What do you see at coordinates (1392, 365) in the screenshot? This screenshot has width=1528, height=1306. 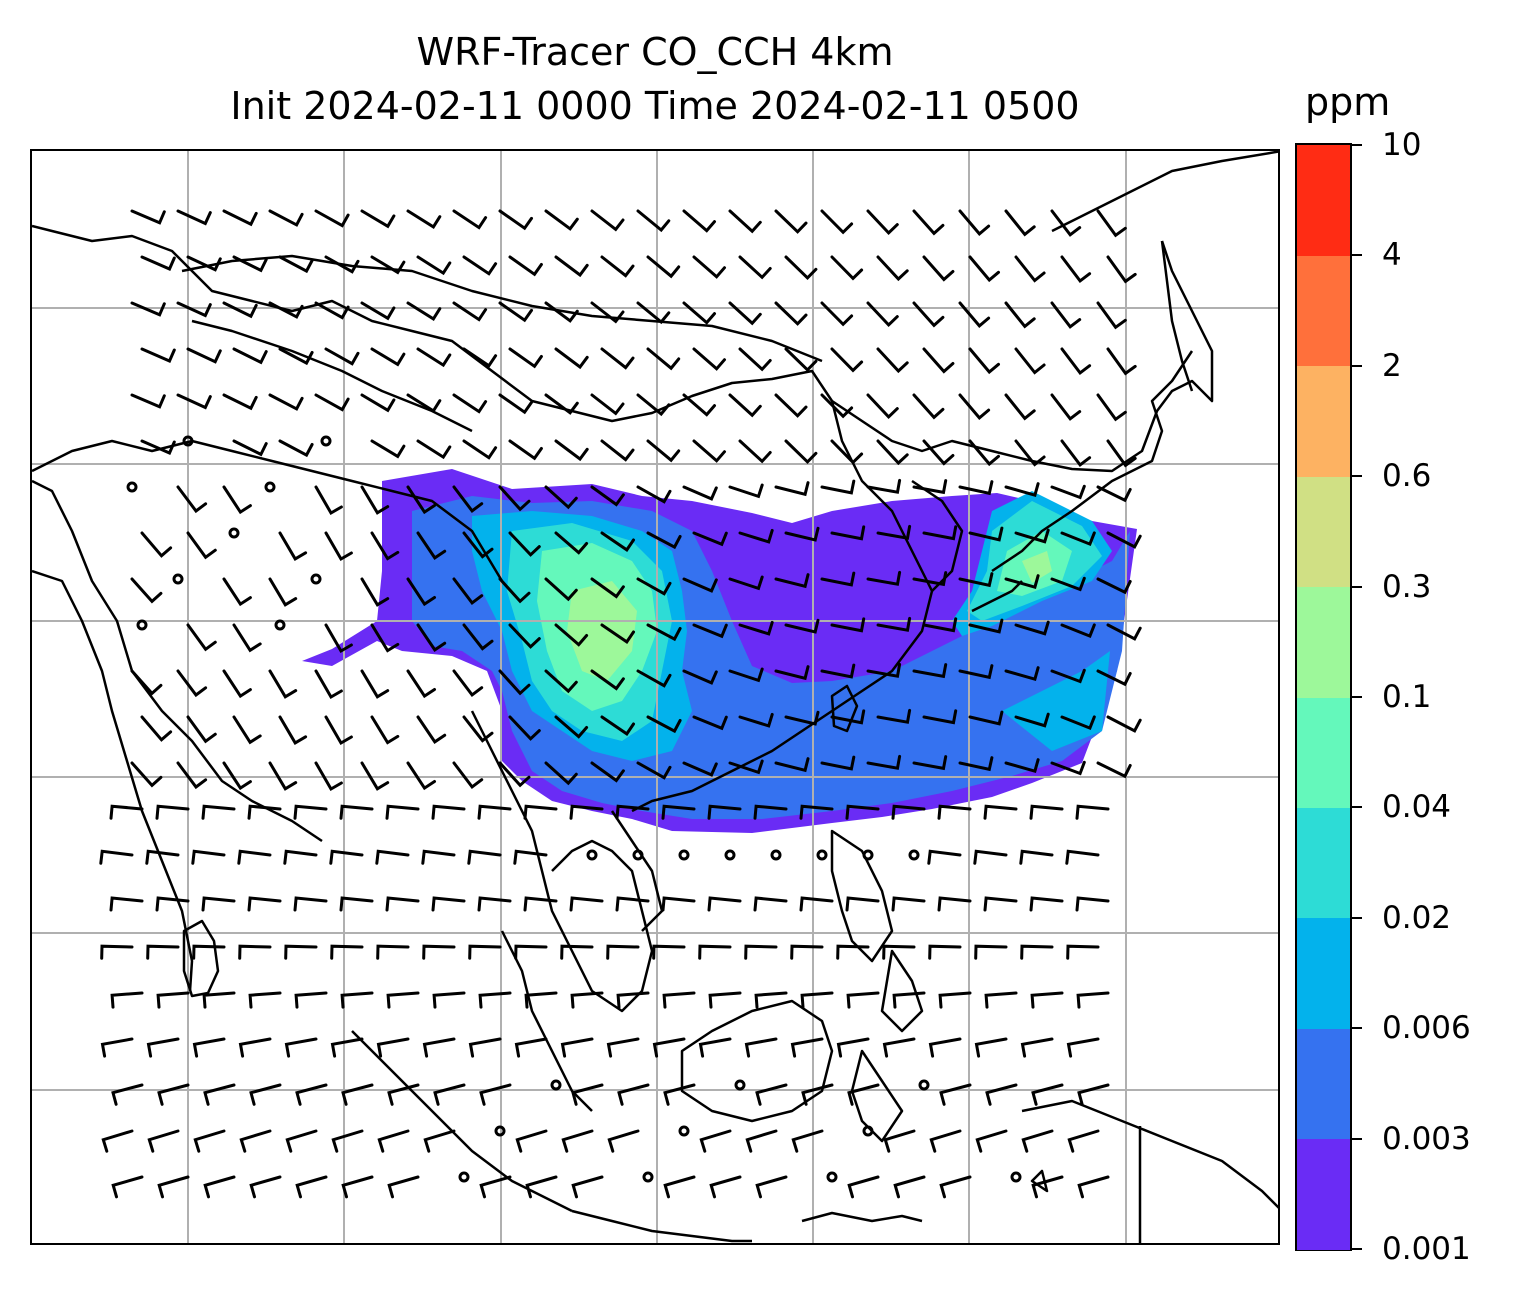 I see `colorbar-tick-label: 2` at bounding box center [1392, 365].